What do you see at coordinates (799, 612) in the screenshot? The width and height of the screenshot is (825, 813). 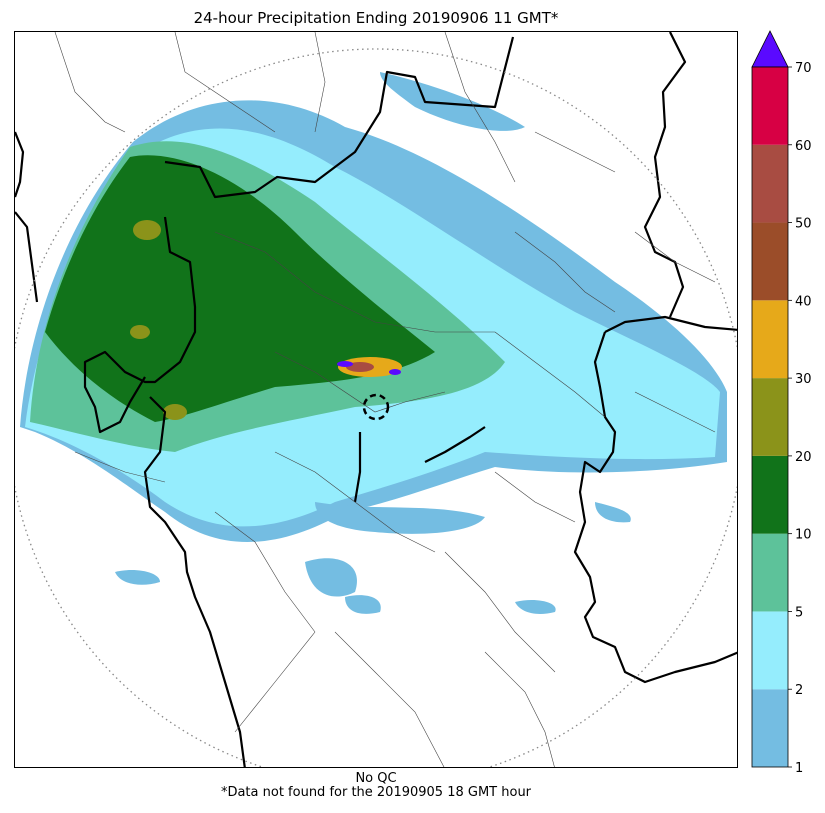 I see `colorbar-tick-label: 5` at bounding box center [799, 612].